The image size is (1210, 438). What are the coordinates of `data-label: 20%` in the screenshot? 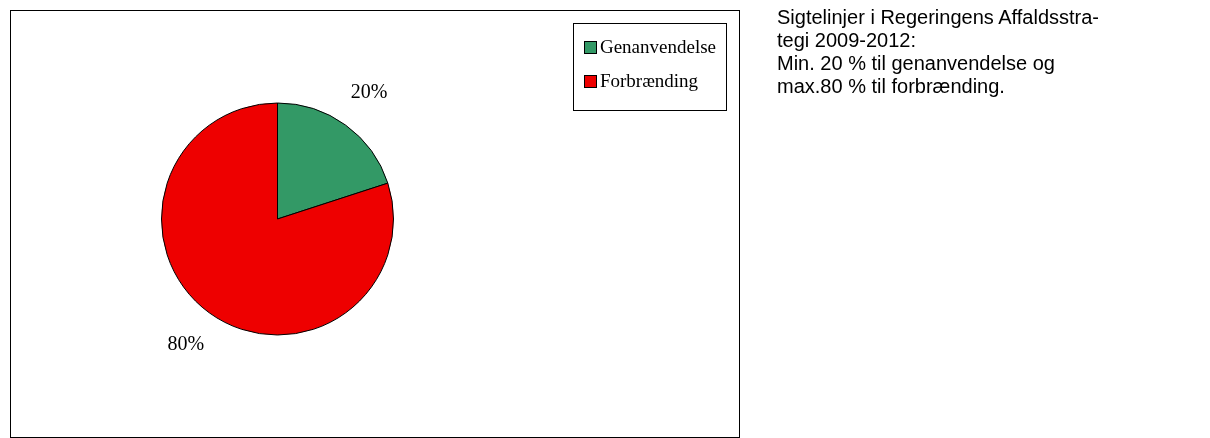 It's located at (369, 91).